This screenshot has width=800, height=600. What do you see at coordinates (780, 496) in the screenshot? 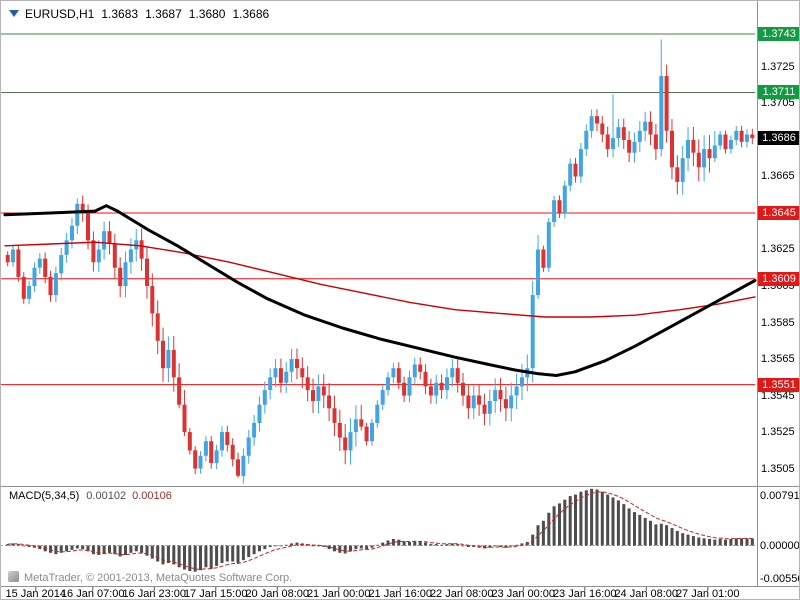
I see `macd-axis-label: 0.00791` at bounding box center [780, 496].